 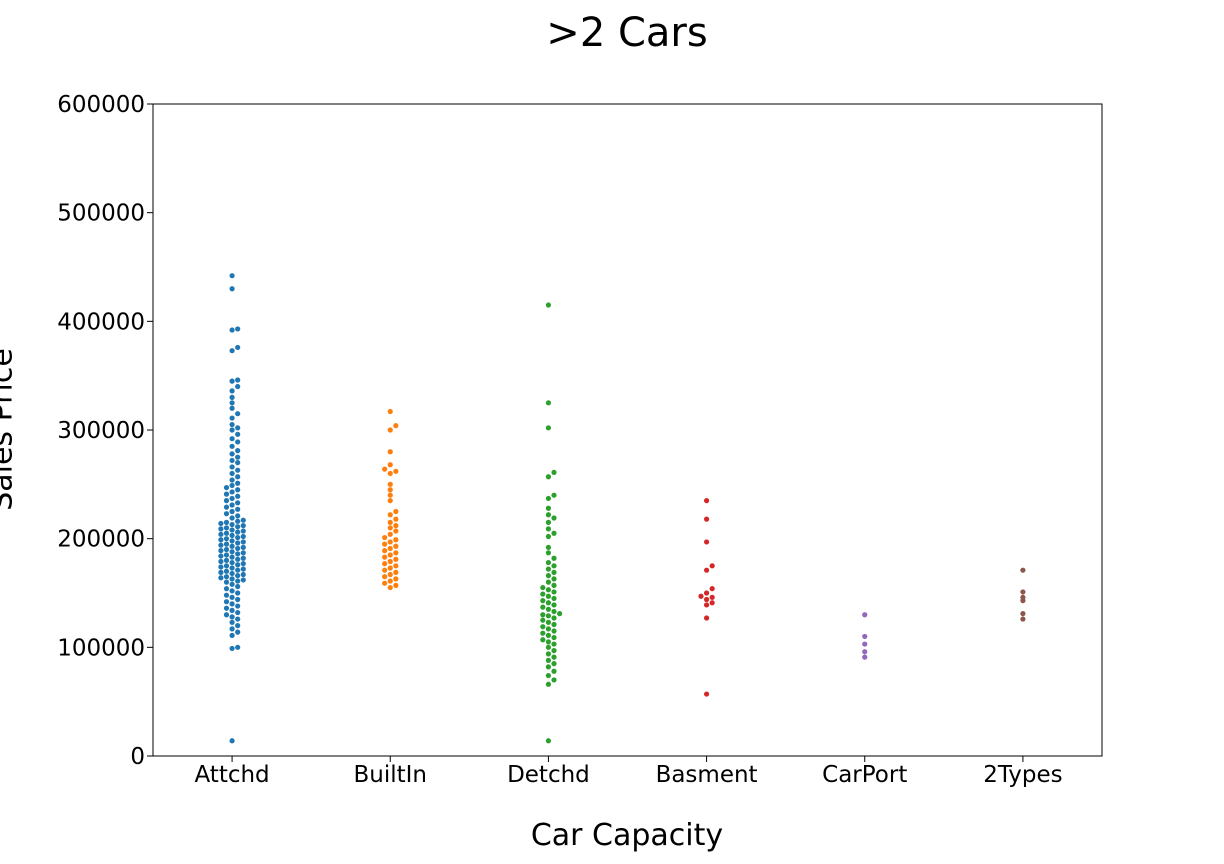 I want to click on x-tick-label: 2Types, so click(x=1022, y=775).